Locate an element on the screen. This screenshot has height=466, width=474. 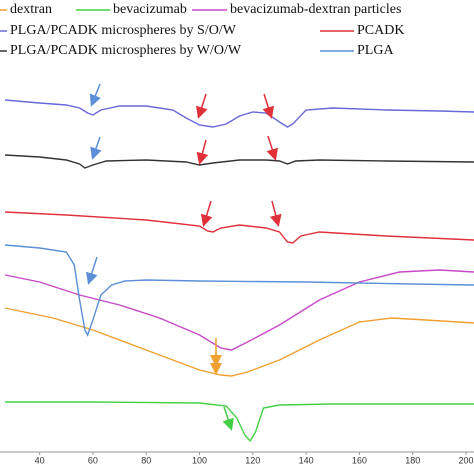
x-tick-label: 60 is located at coordinates (93, 460).